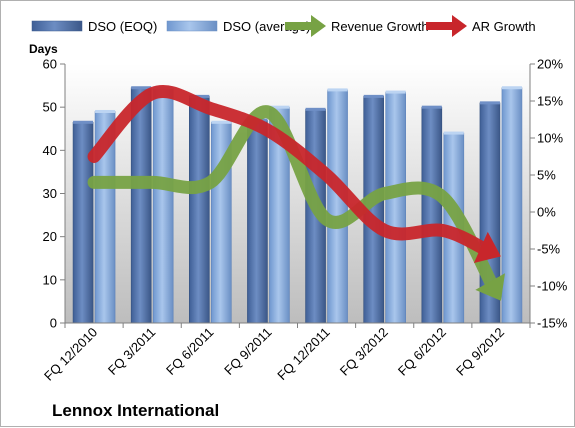 The width and height of the screenshot is (575, 428). I want to click on x-tick-label: FQ 3/2011, so click(131, 351).